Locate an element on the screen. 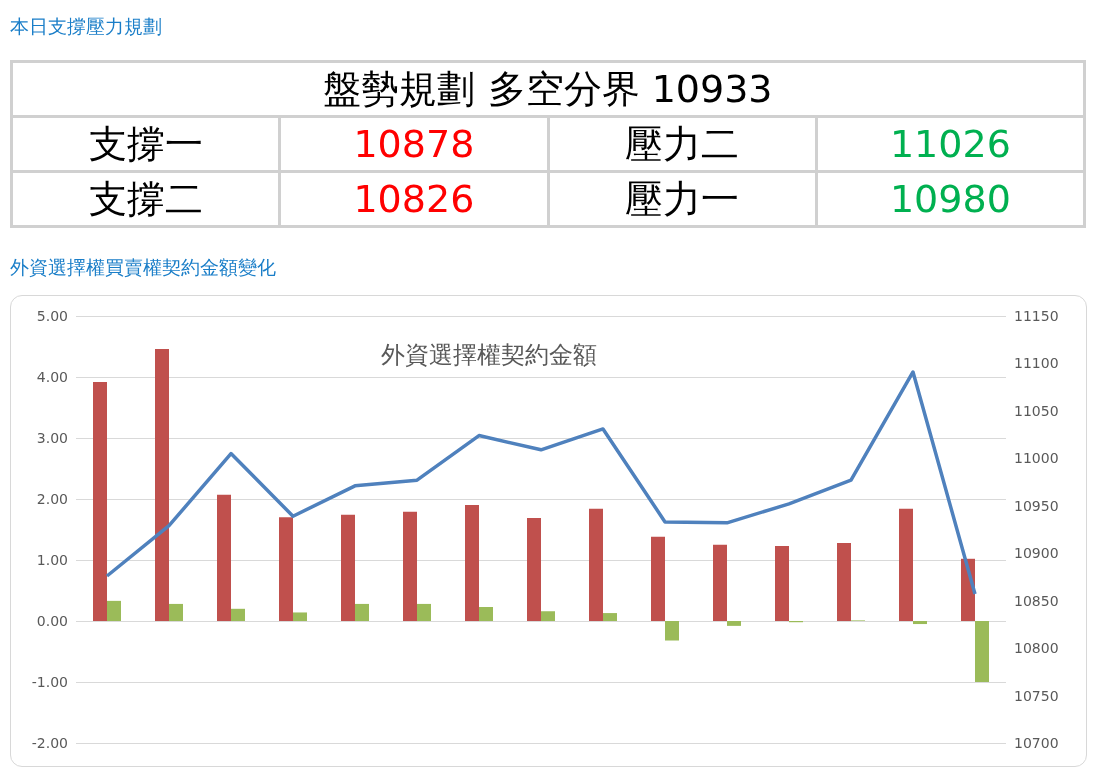 Image resolution: width=1100 pixels, height=778 pixels. y2-tick-label: 11000 is located at coordinates (1036, 458).